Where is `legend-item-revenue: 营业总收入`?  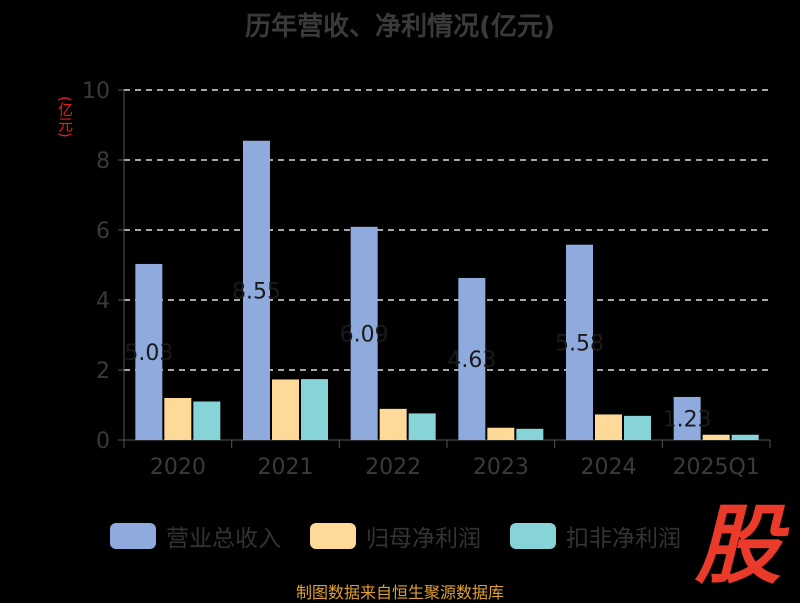 legend-item-revenue: 营业总收入 is located at coordinates (195, 536).